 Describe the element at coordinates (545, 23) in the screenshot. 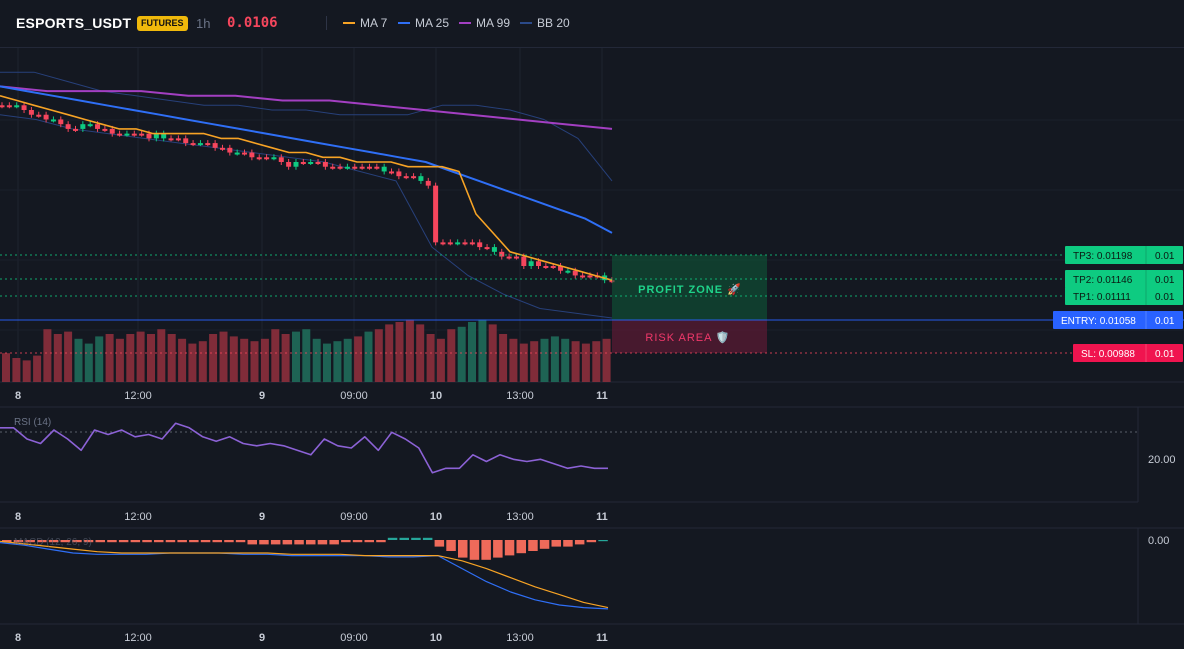

I see `legend-bb20: BB 20` at that location.